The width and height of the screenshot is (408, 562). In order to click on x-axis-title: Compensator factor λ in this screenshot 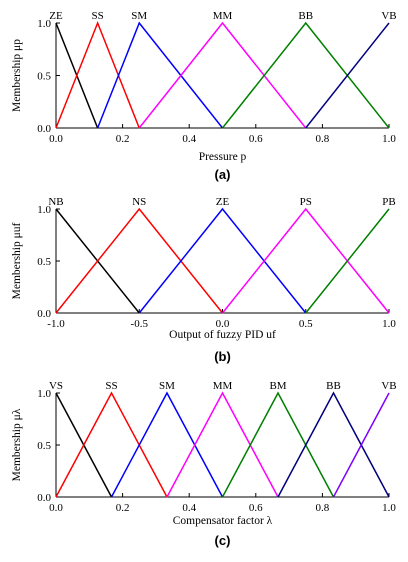, I will do `click(223, 521)`.